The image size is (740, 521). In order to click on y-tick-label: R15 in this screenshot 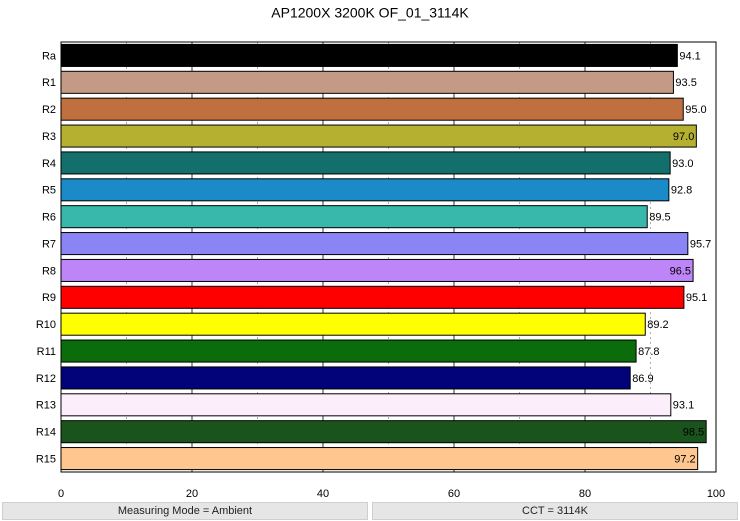, I will do `click(46, 459)`.